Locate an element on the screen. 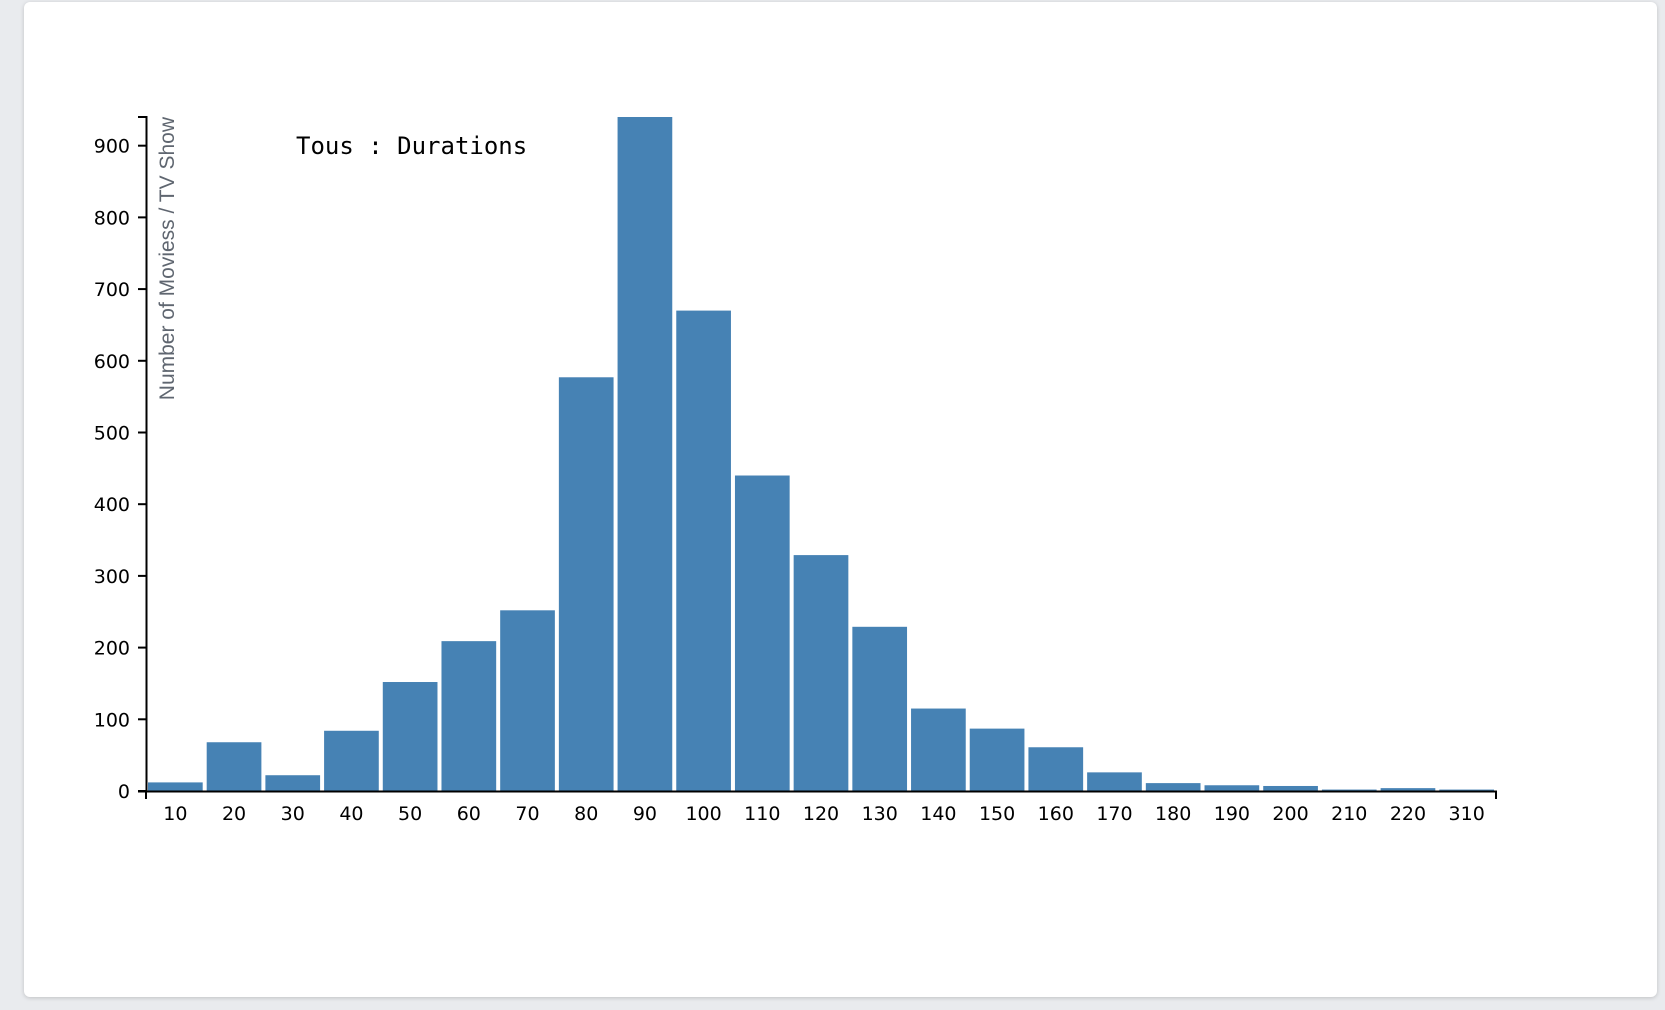 The height and width of the screenshot is (1010, 1665). y-tick-label-0: 0 is located at coordinates (124, 792).